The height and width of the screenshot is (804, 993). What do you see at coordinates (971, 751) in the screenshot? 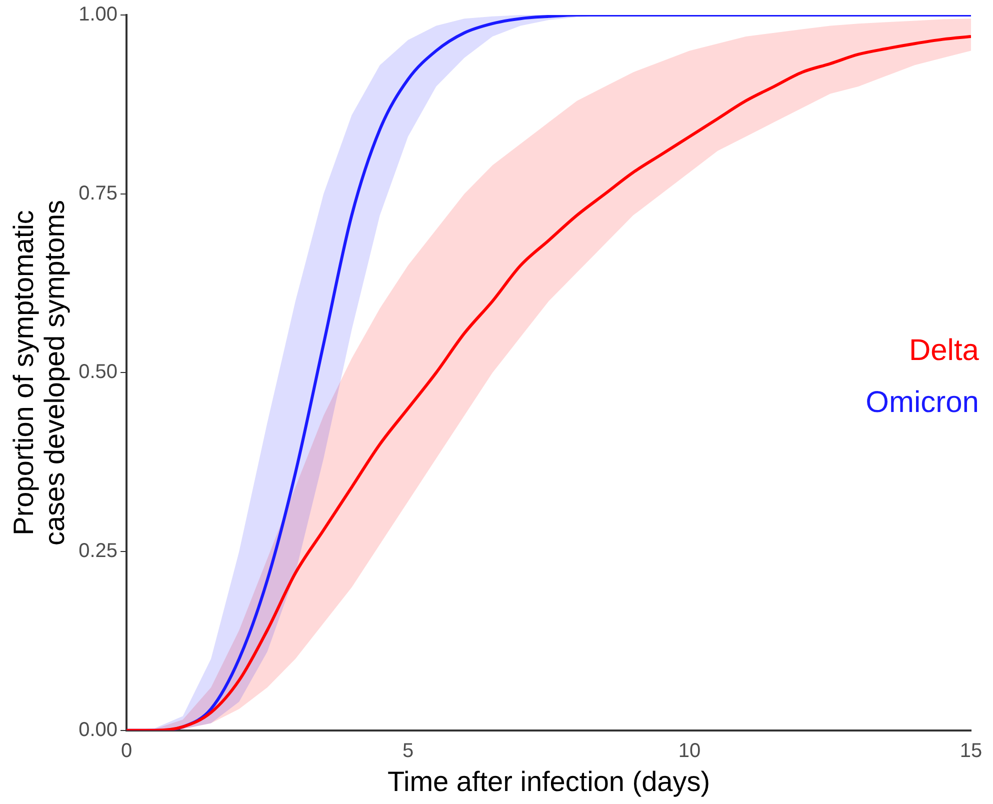
I see `x-tick-label: 15` at bounding box center [971, 751].